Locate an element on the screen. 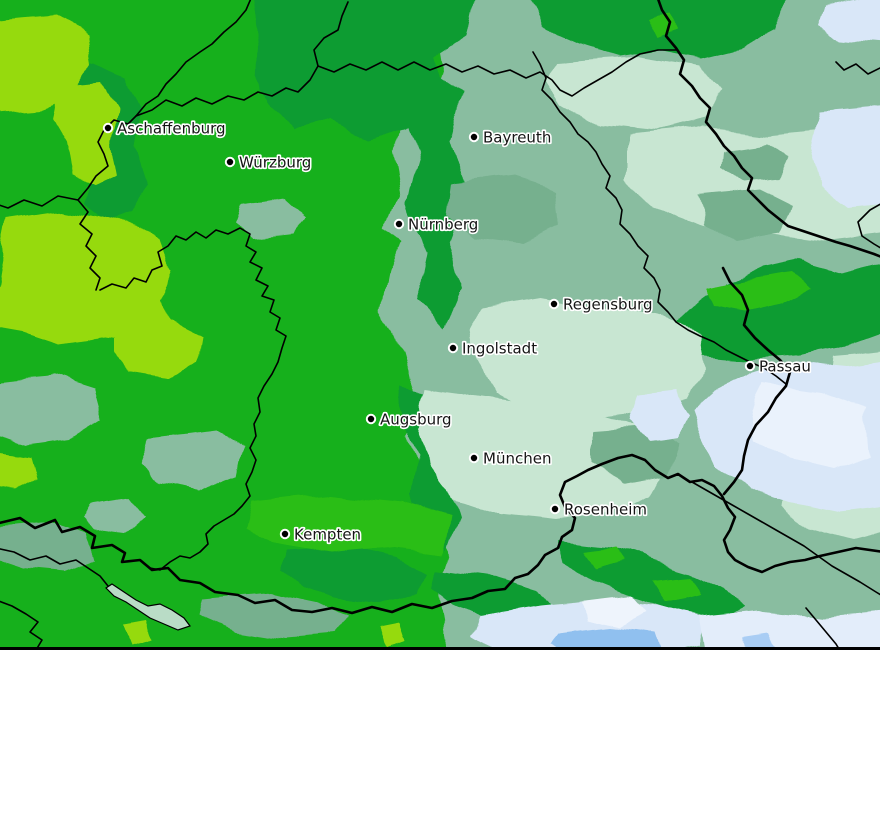  city-label: Kempten is located at coordinates (327, 535).